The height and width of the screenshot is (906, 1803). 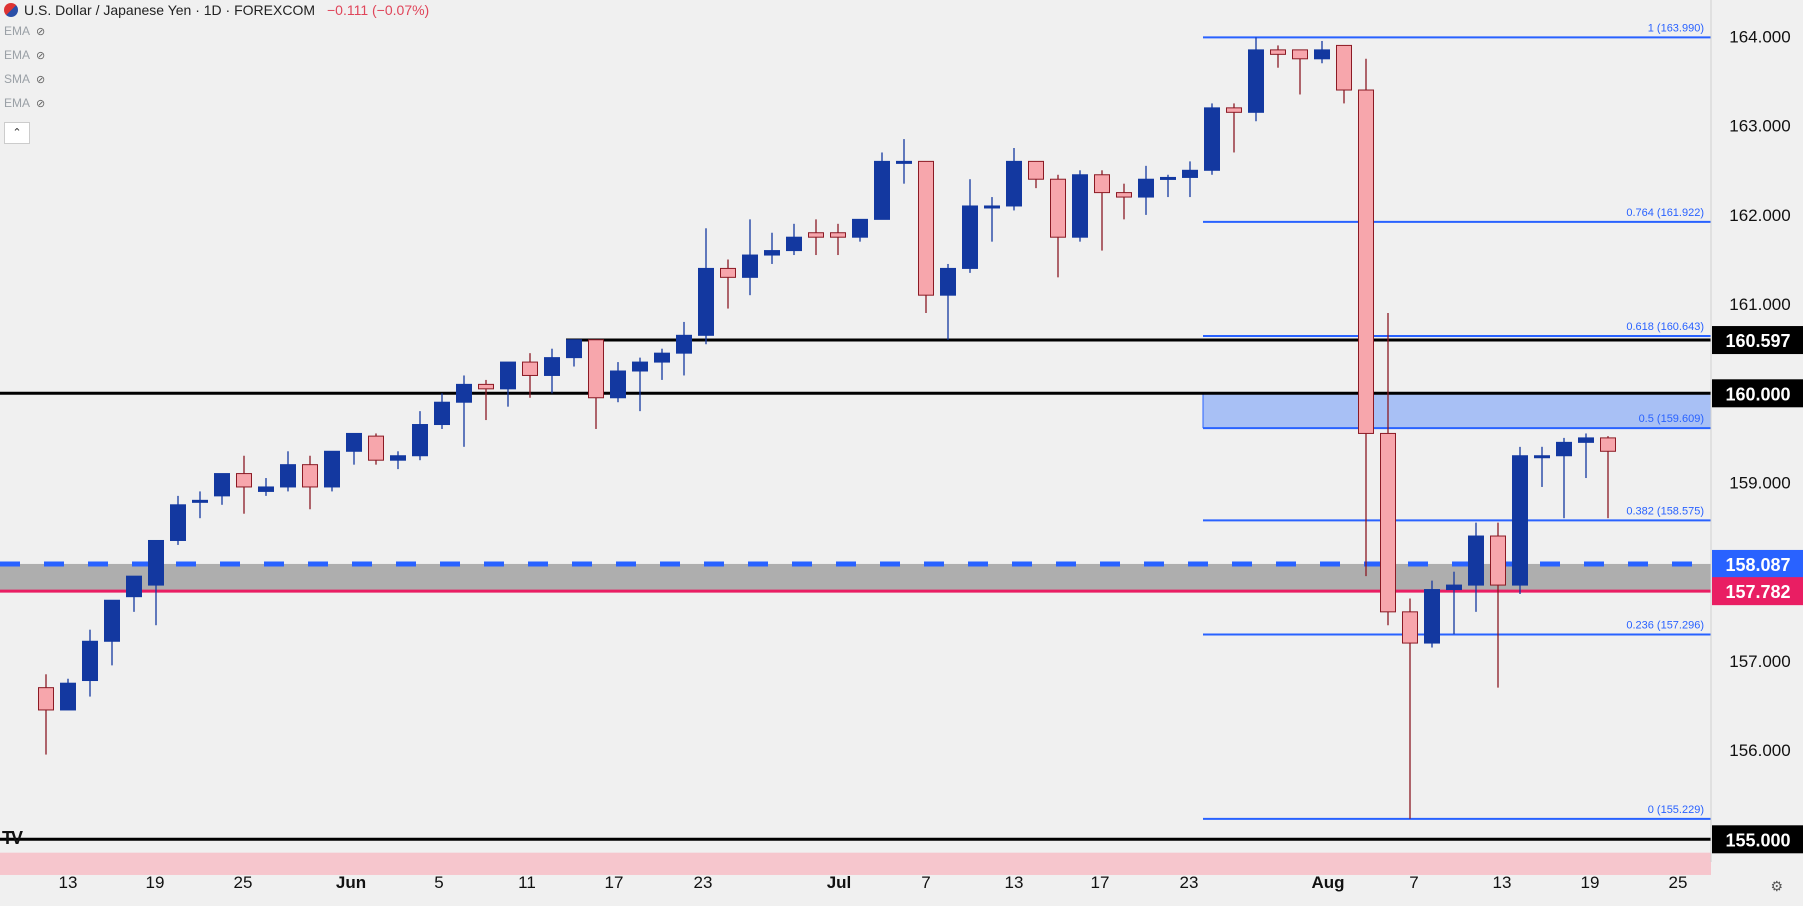 I want to click on y-tick-label: 157.000, so click(x=1759, y=661).